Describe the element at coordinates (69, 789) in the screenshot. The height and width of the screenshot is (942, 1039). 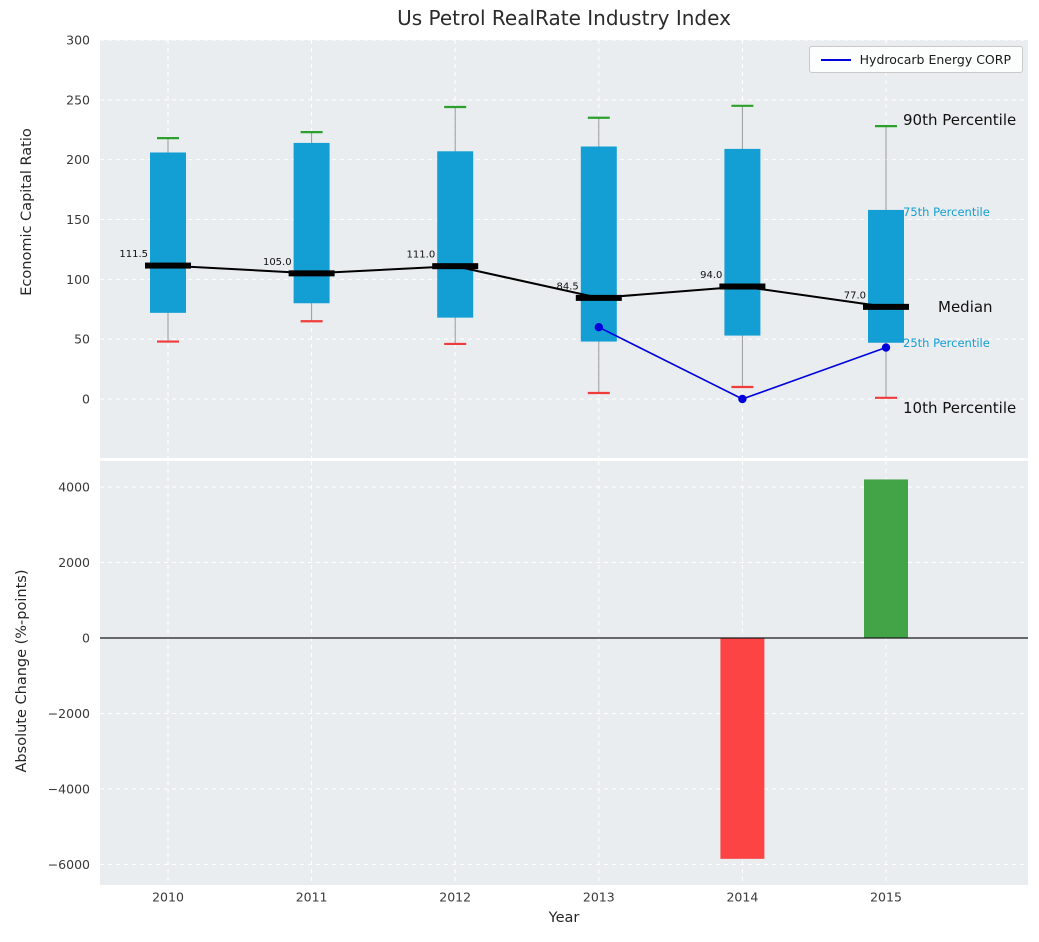
I see `bottom-y-tick-label: −4000` at that location.